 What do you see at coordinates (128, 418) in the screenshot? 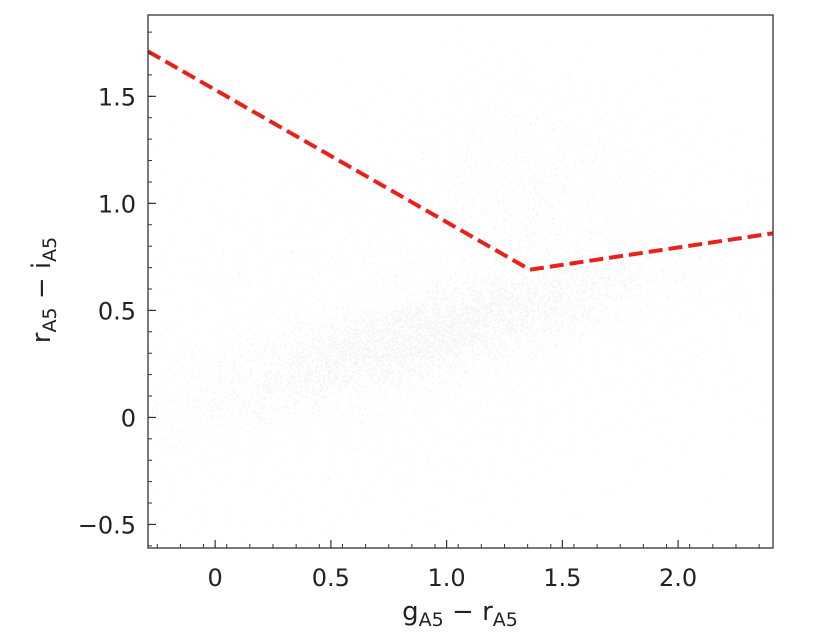
I see `y-tick-label: 0` at bounding box center [128, 418].